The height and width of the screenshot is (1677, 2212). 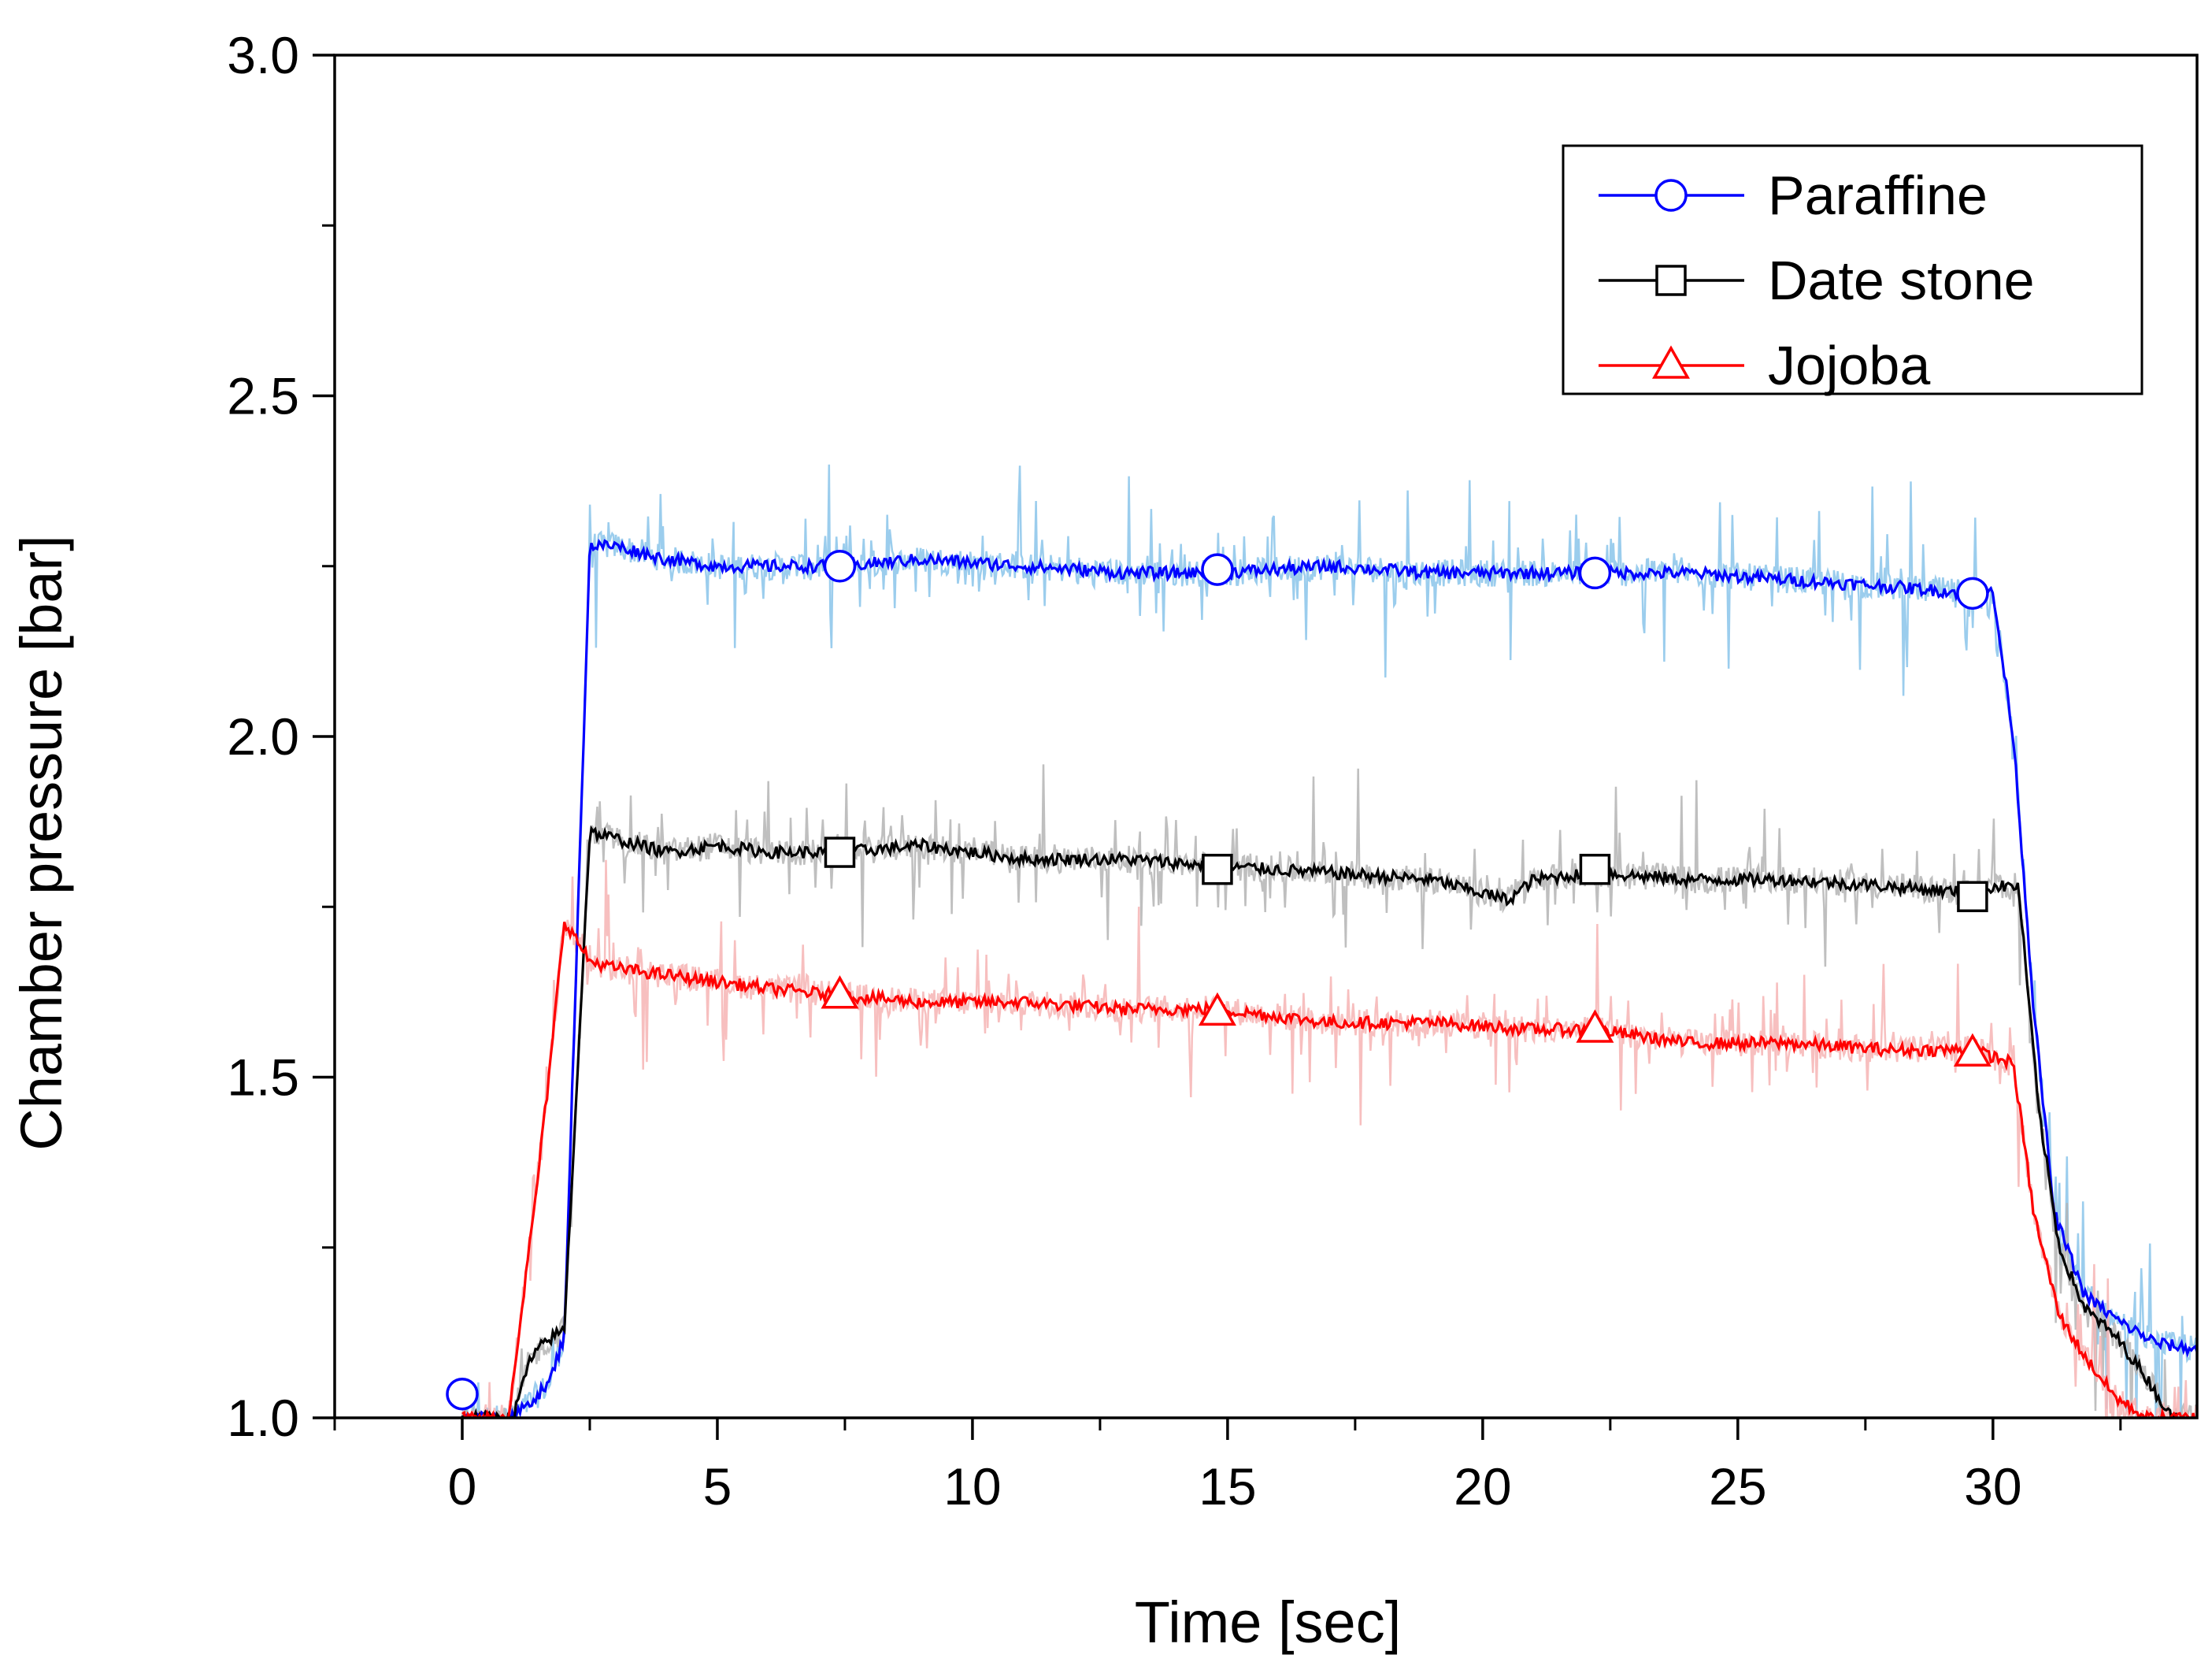 I want to click on y-tick-label: 2.0, so click(x=263, y=736).